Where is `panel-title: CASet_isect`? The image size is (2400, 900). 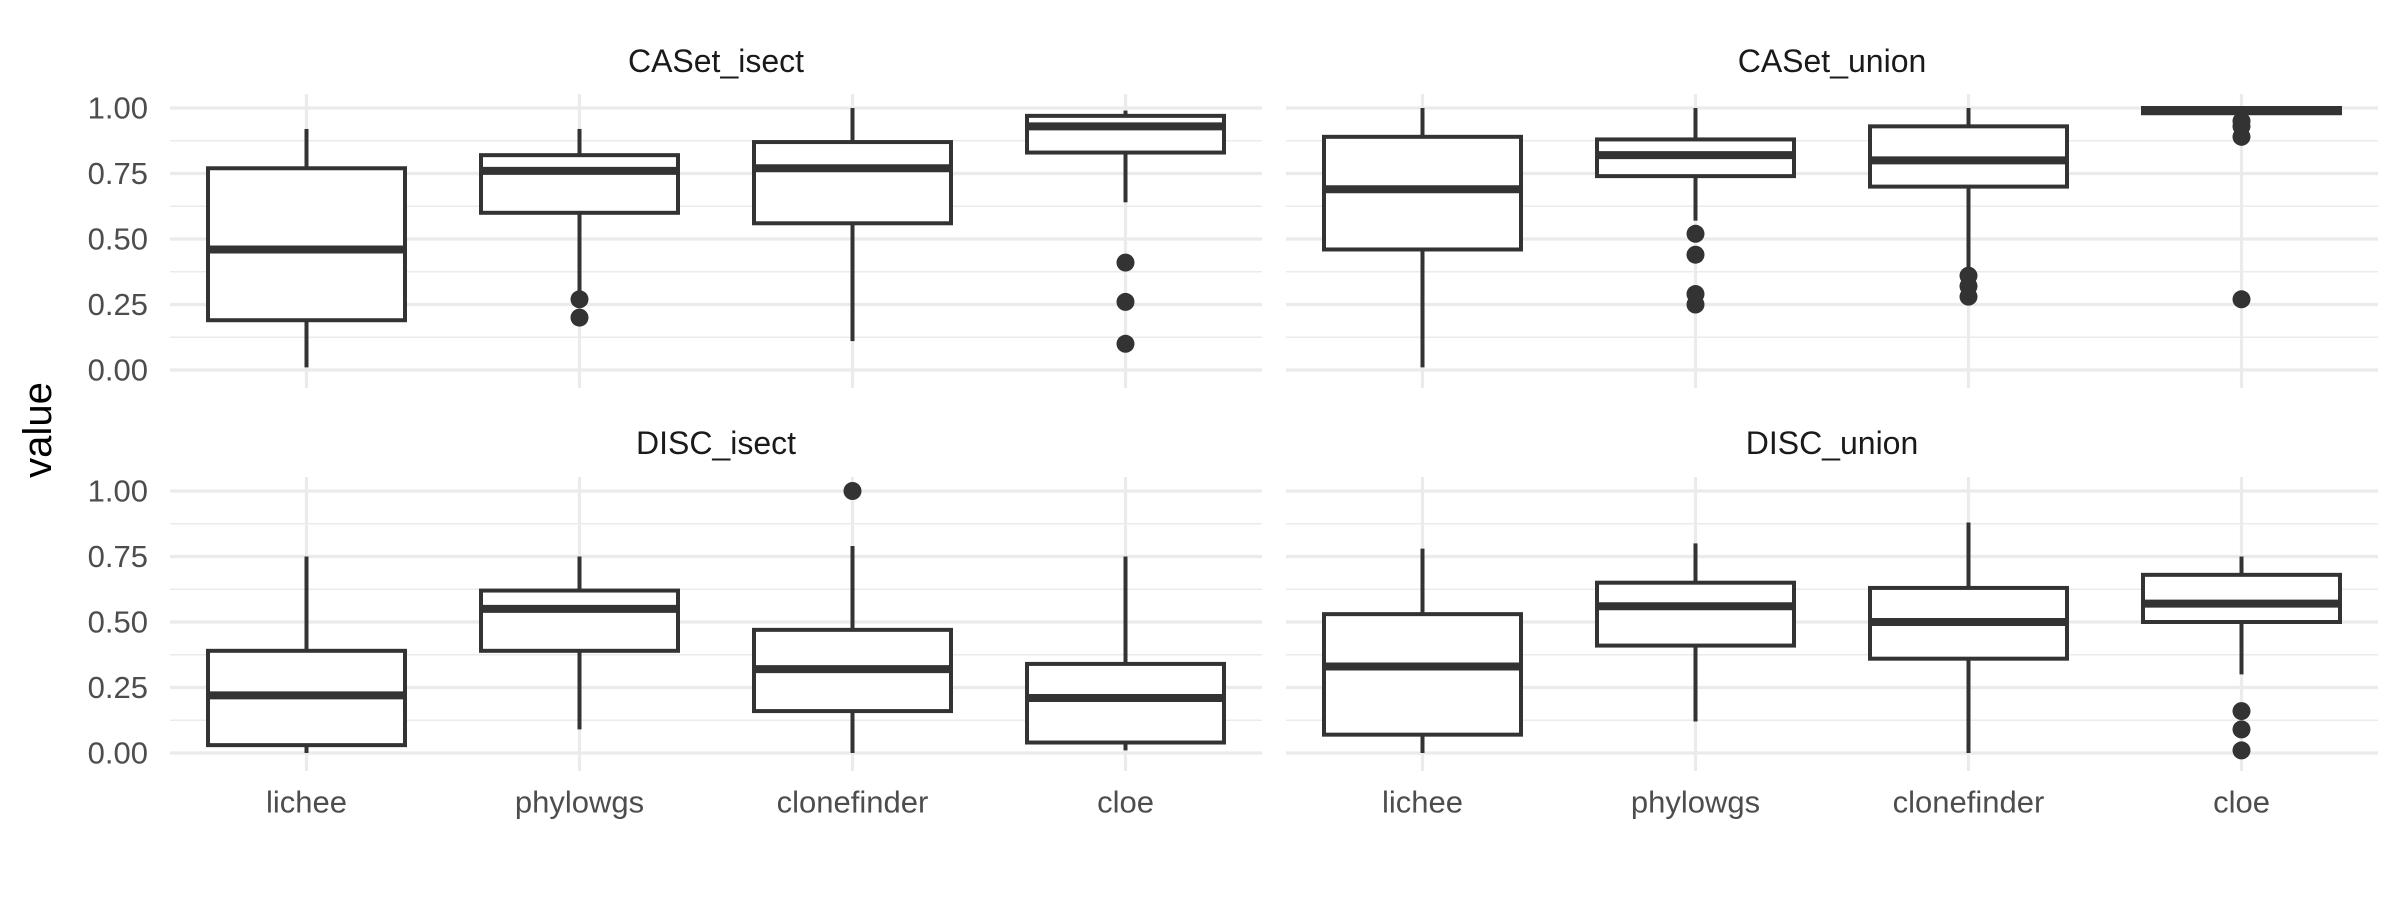 panel-title: CASet_isect is located at coordinates (716, 61).